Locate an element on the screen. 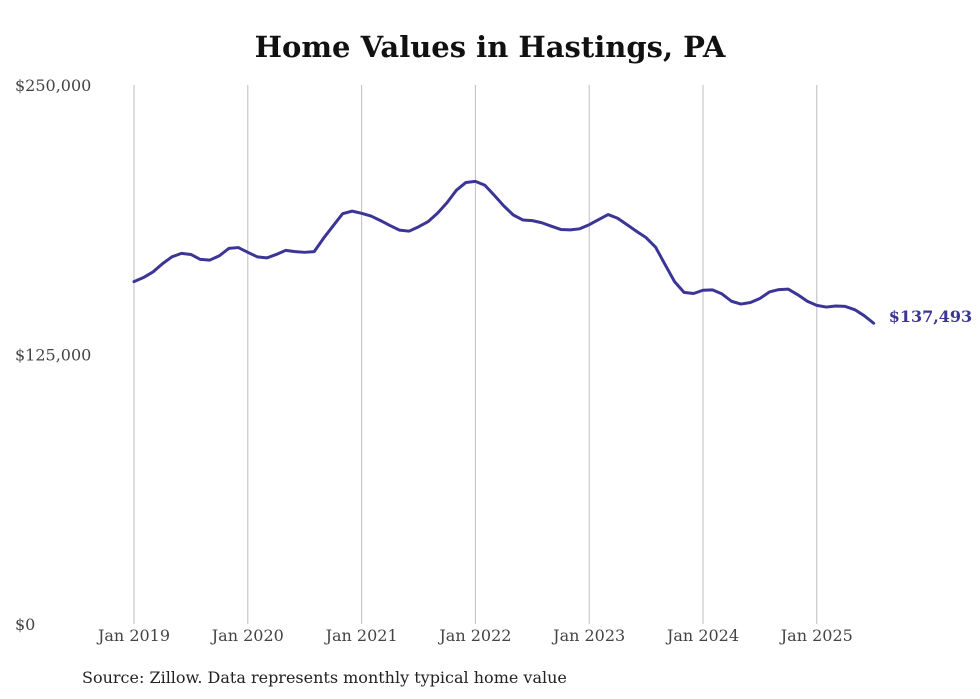 This screenshot has width=980, height=699. end-value-label: $137,493 is located at coordinates (931, 316).